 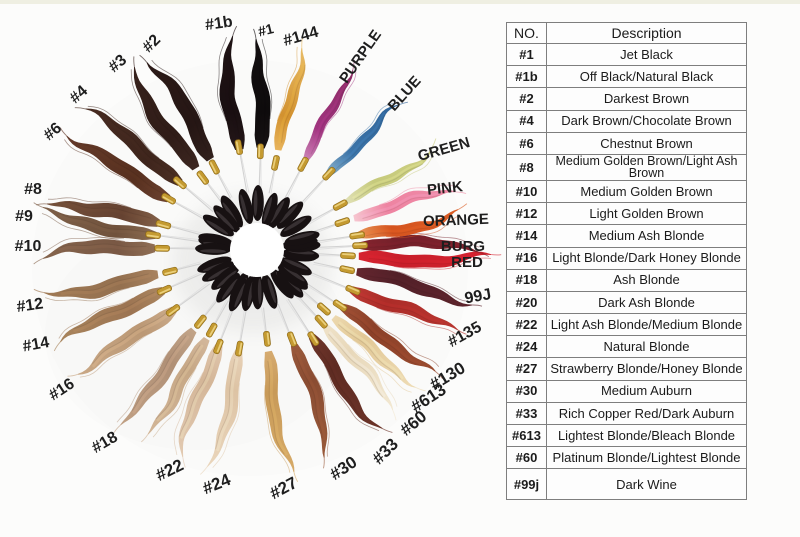 What do you see at coordinates (467, 262) in the screenshot?
I see `svg-text: RED` at bounding box center [467, 262].